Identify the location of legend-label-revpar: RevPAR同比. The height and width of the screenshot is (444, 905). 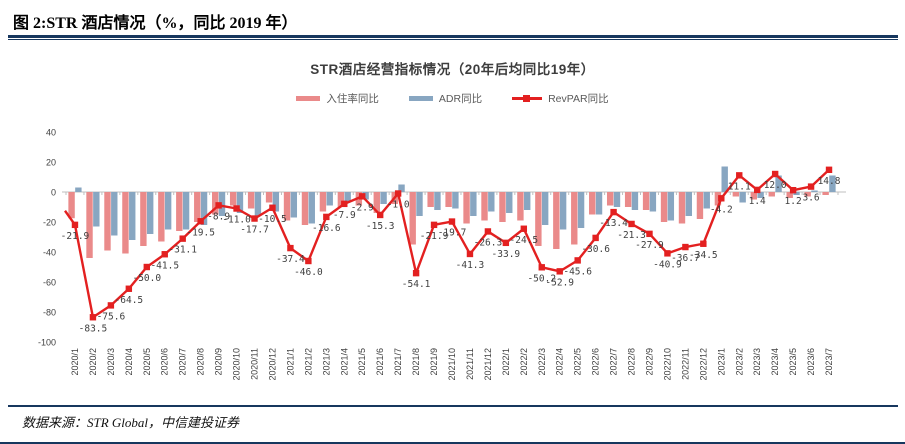
(578, 99).